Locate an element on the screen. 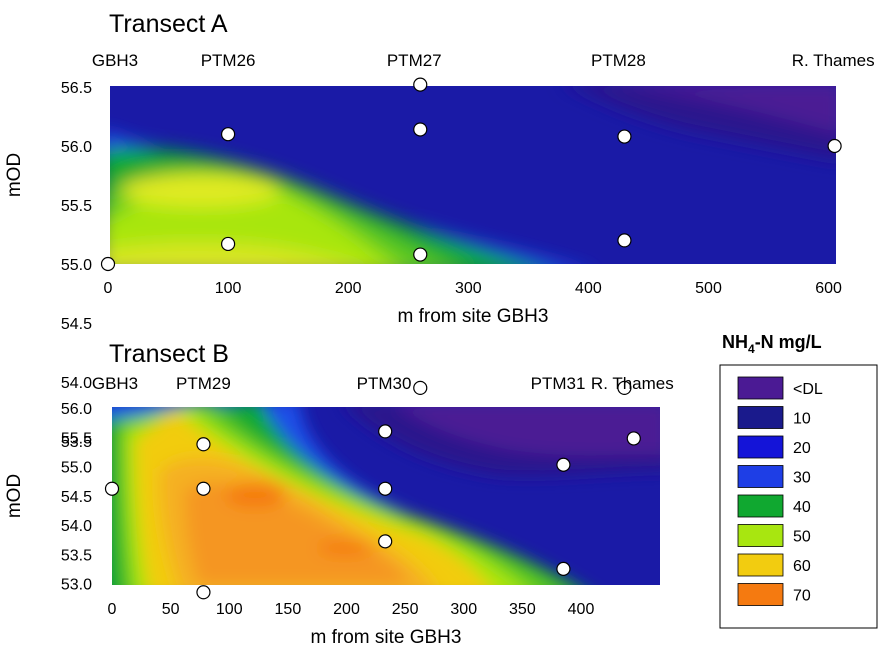 The height and width of the screenshot is (656, 881). transect-b-x-tick-label: 400 is located at coordinates (581, 609).